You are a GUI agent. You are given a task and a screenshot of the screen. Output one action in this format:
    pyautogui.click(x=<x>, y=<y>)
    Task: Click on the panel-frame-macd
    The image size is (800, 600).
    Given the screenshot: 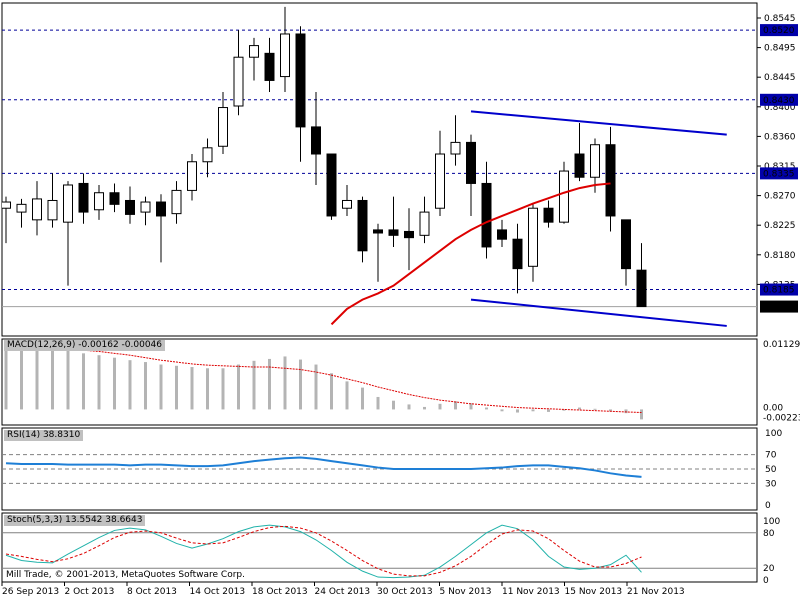 What is the action you would take?
    pyautogui.click(x=379, y=382)
    